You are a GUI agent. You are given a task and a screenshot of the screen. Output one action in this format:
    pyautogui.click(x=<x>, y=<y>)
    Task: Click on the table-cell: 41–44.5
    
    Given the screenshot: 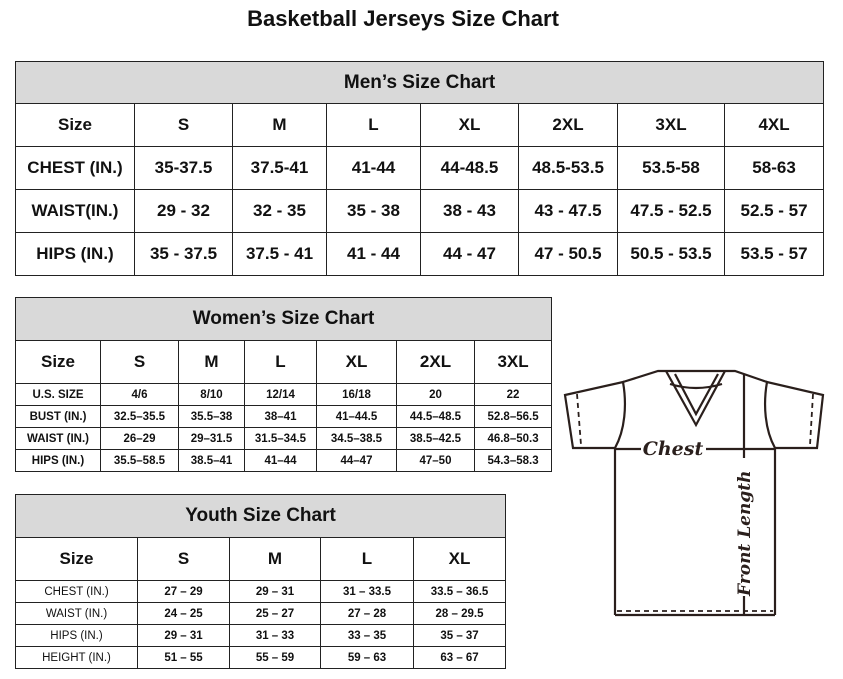 What is the action you would take?
    pyautogui.click(x=356, y=416)
    